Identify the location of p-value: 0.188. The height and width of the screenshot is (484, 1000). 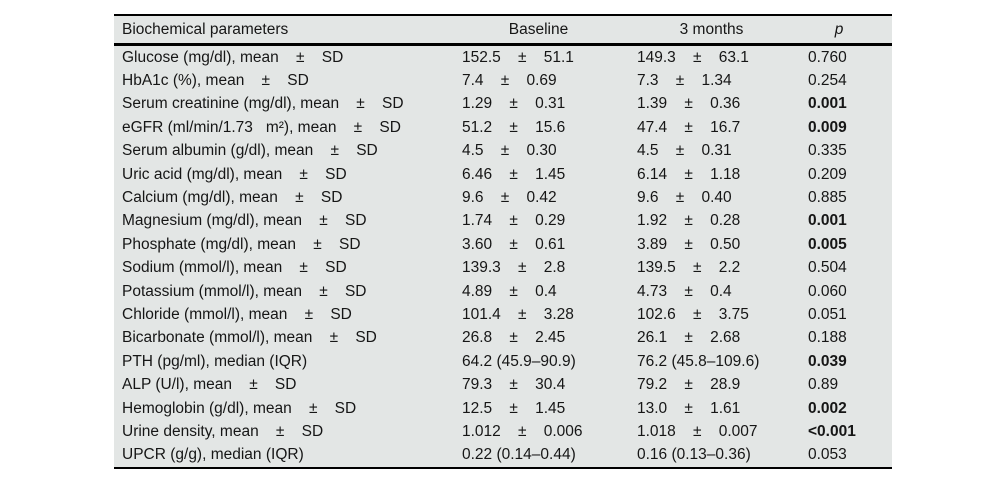
(827, 338).